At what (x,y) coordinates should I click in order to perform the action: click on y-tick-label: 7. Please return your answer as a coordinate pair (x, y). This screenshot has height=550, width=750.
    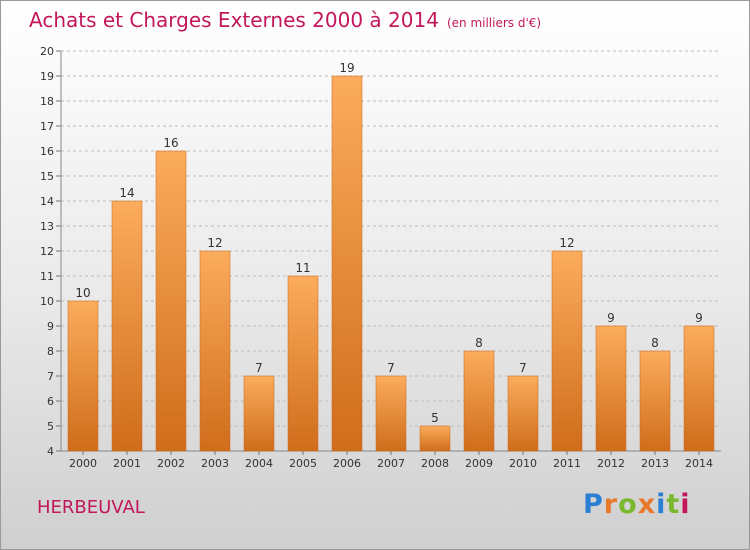
    Looking at the image, I should click on (50, 376).